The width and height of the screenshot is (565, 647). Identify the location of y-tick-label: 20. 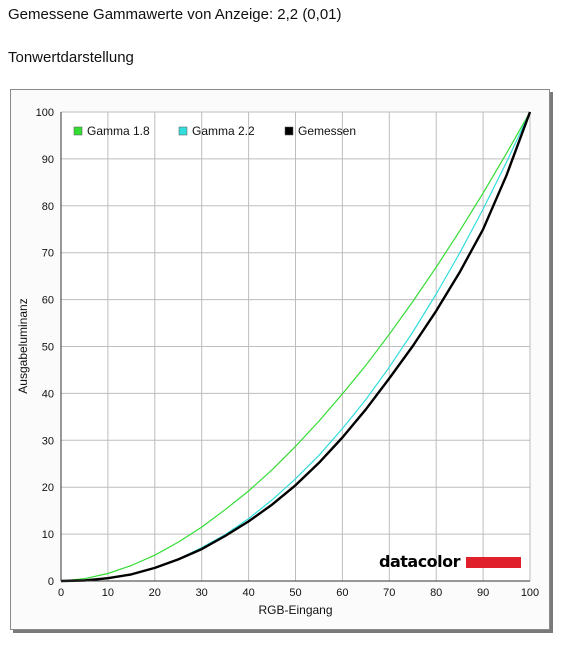
(48, 488).